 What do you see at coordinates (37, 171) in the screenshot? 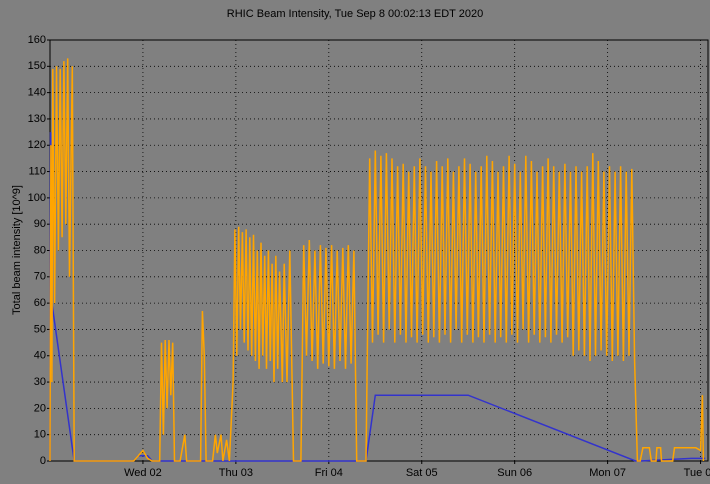
I see `y-tick-label: 110` at bounding box center [37, 171].